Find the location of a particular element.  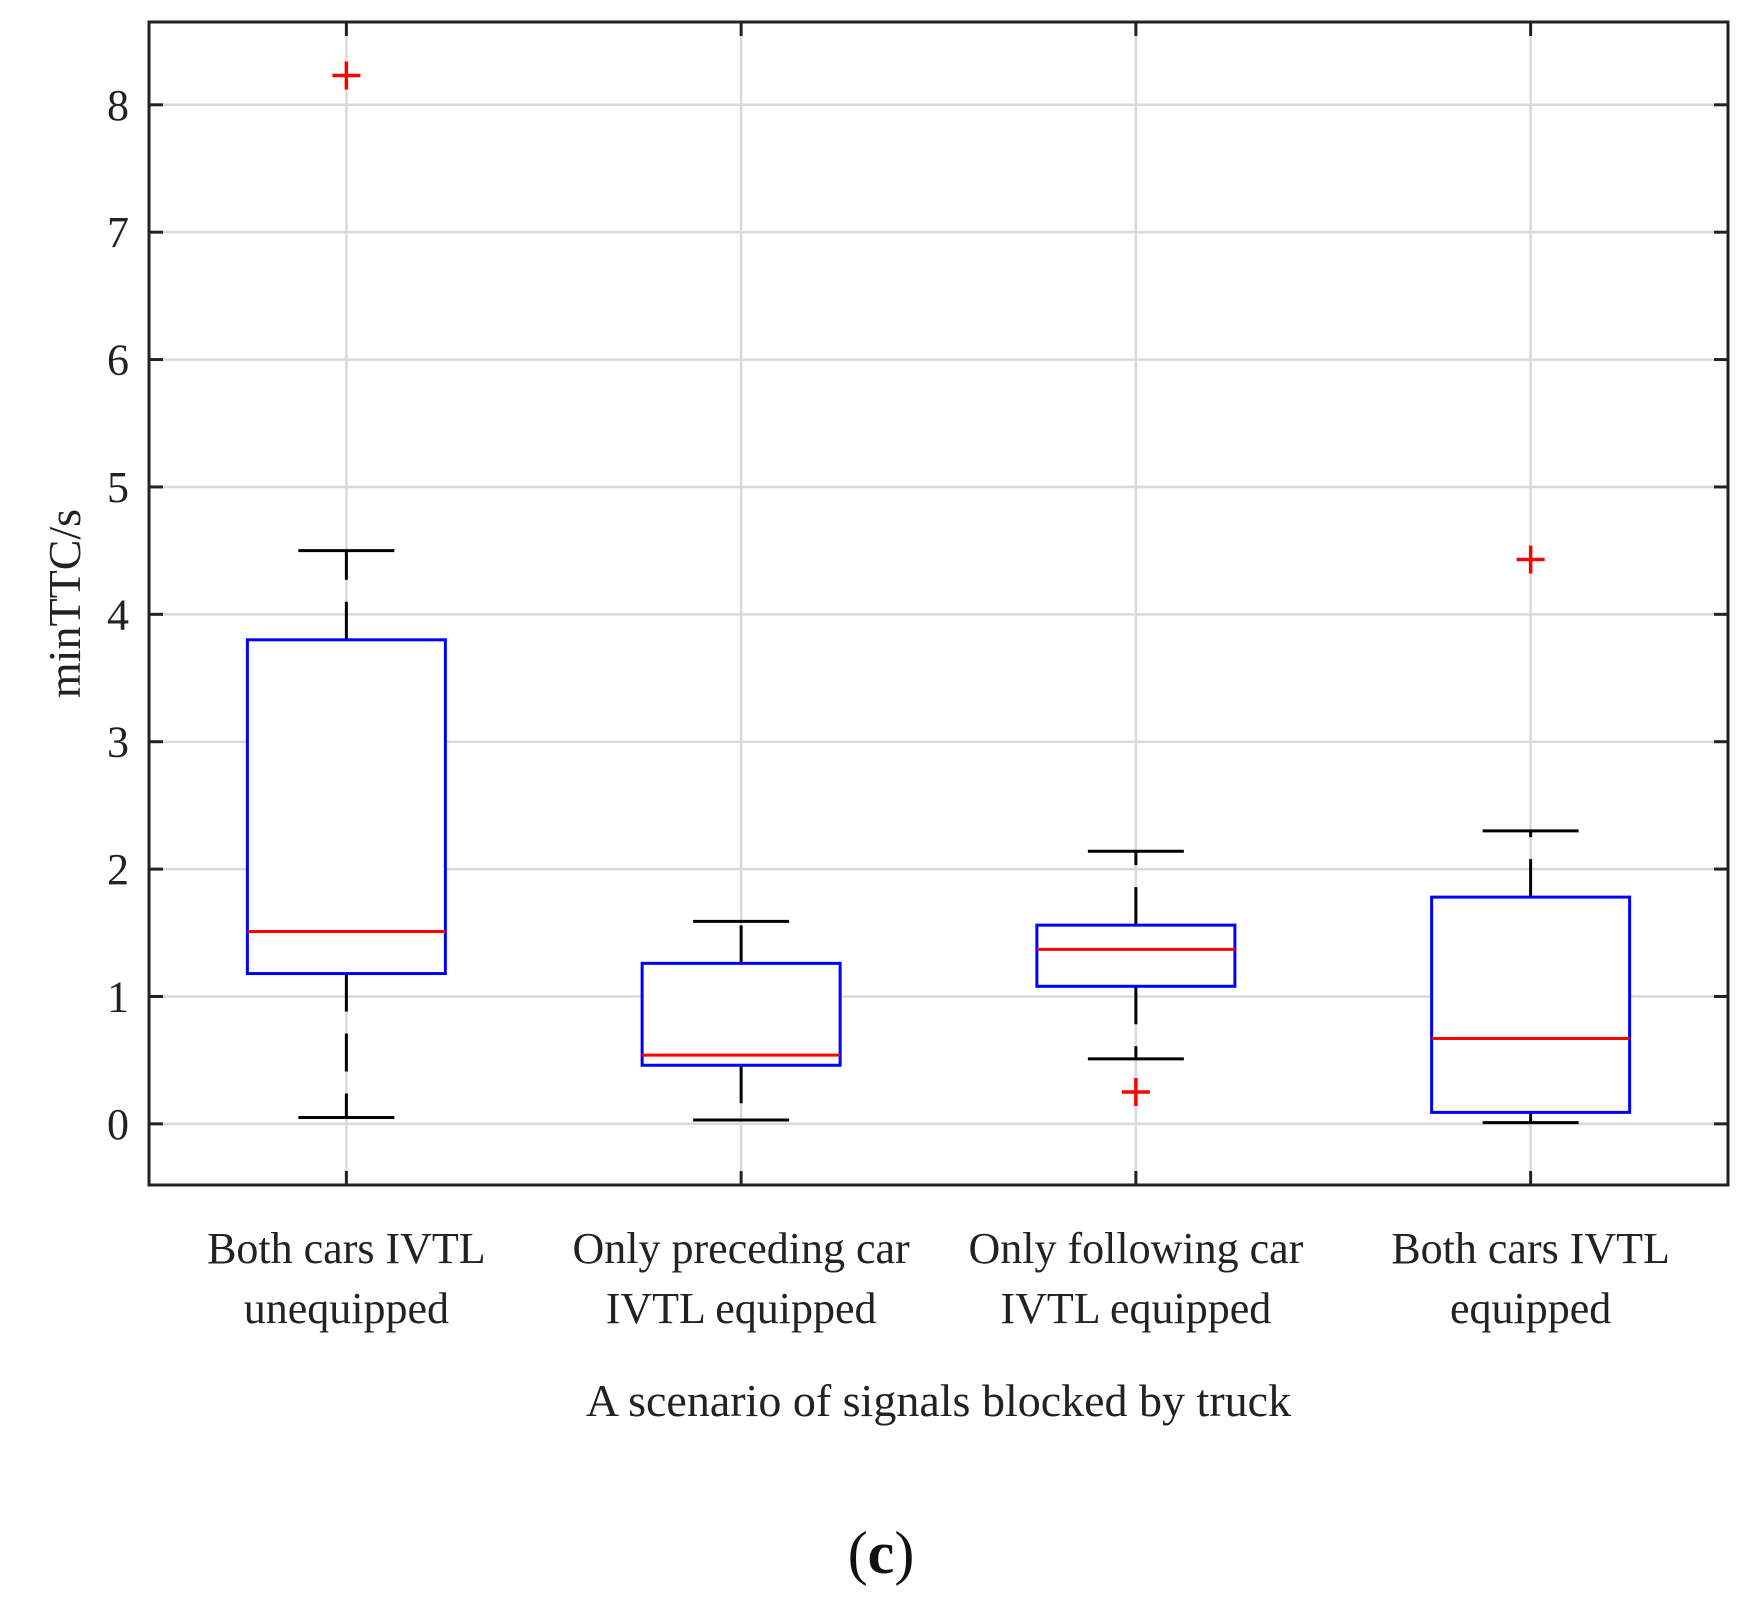

x-category-label: Only preceding car is located at coordinates (742, 1248).